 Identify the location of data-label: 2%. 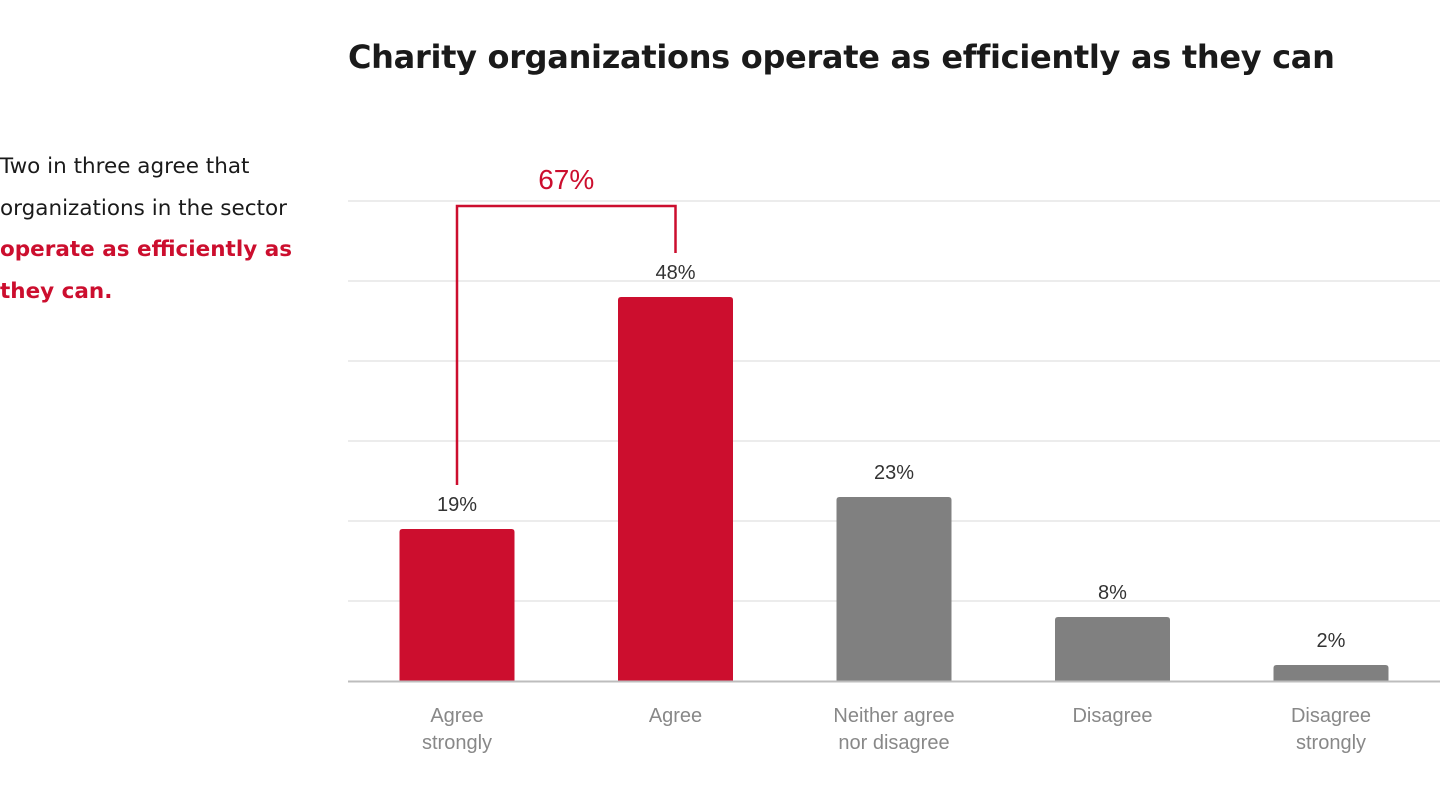
(1331, 641).